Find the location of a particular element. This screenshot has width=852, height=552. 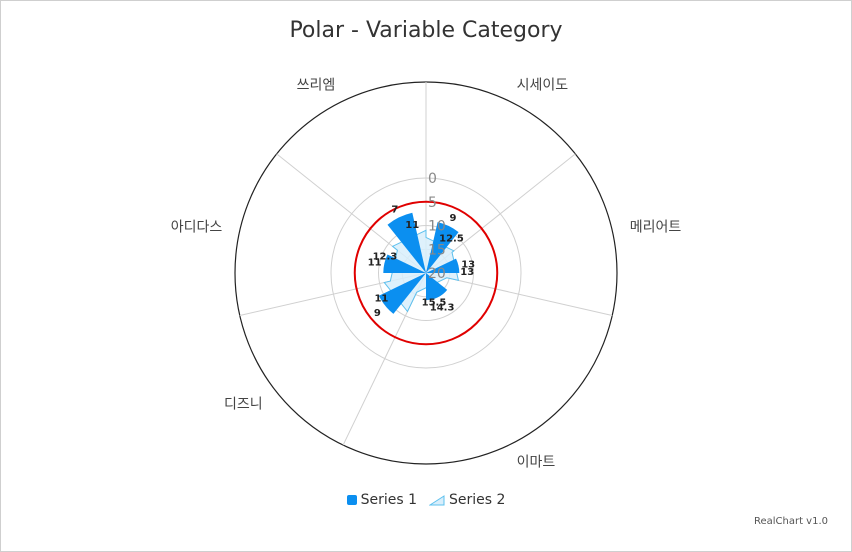

category-label: 메리어트 is located at coordinates (656, 227).